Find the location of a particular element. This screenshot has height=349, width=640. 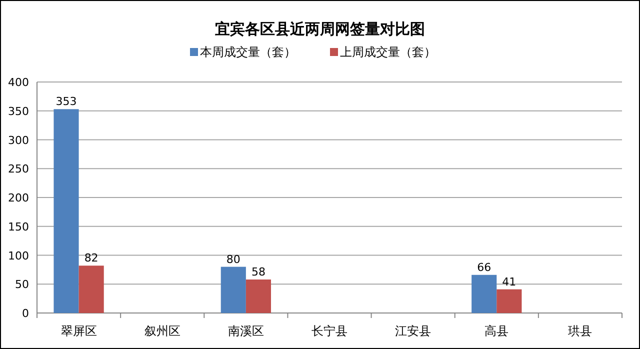

legend-label: 上周成交量（套） is located at coordinates (388, 52).